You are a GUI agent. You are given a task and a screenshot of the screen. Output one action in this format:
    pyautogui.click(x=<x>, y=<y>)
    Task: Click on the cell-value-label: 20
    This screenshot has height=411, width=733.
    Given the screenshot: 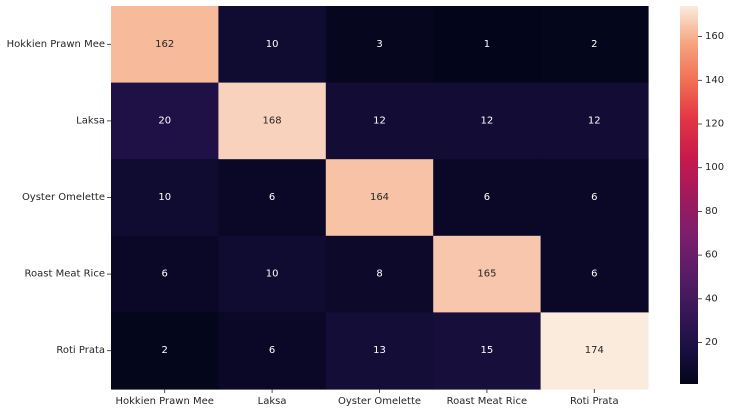 What is the action you would take?
    pyautogui.click(x=164, y=120)
    